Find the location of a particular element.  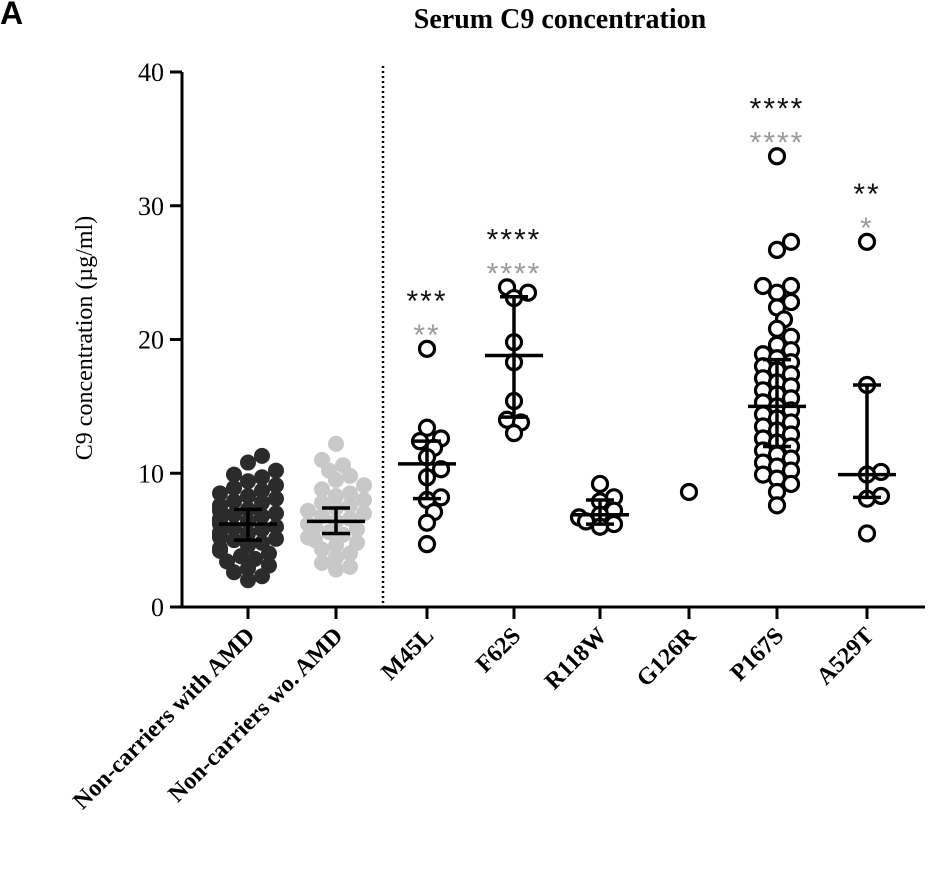

y-tick-label: 40 is located at coordinates (151, 72).